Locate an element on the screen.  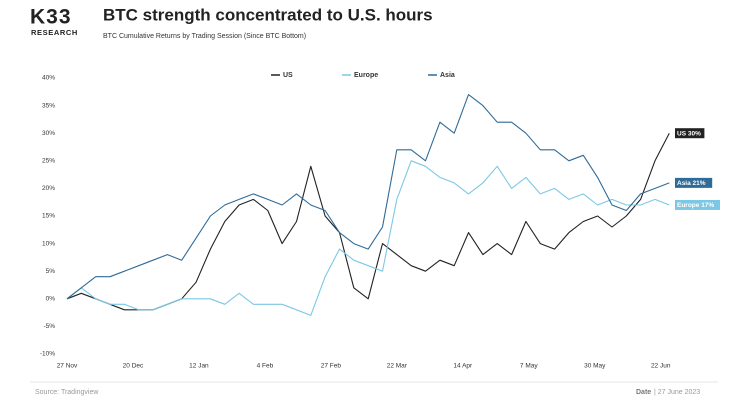
brand: K33 is located at coordinates (51, 17).